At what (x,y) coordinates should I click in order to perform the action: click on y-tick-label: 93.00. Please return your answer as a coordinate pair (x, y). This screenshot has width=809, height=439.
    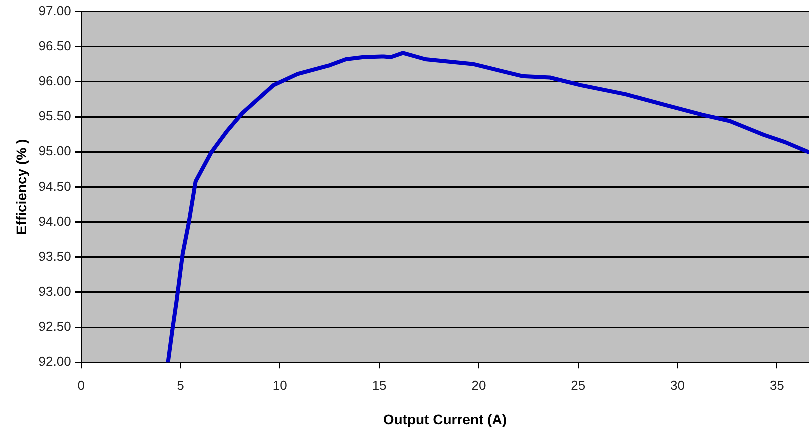
    Looking at the image, I should click on (55, 292).